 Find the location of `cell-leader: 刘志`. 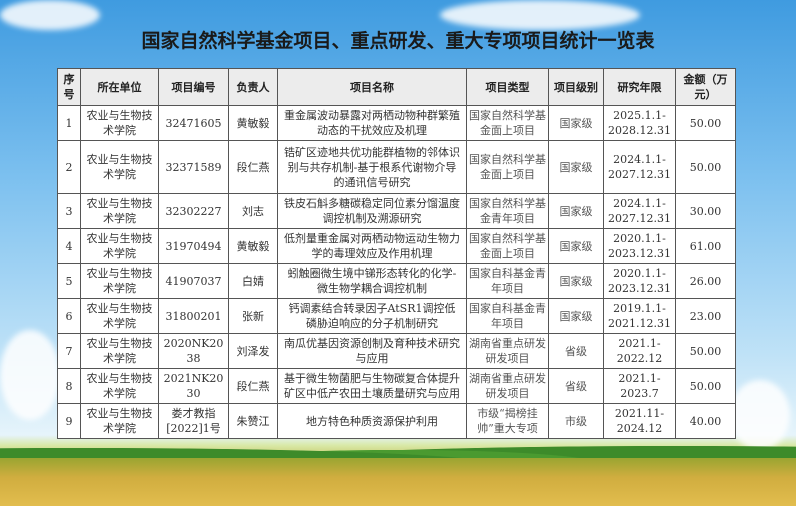

cell-leader: 刘志 is located at coordinates (253, 211).